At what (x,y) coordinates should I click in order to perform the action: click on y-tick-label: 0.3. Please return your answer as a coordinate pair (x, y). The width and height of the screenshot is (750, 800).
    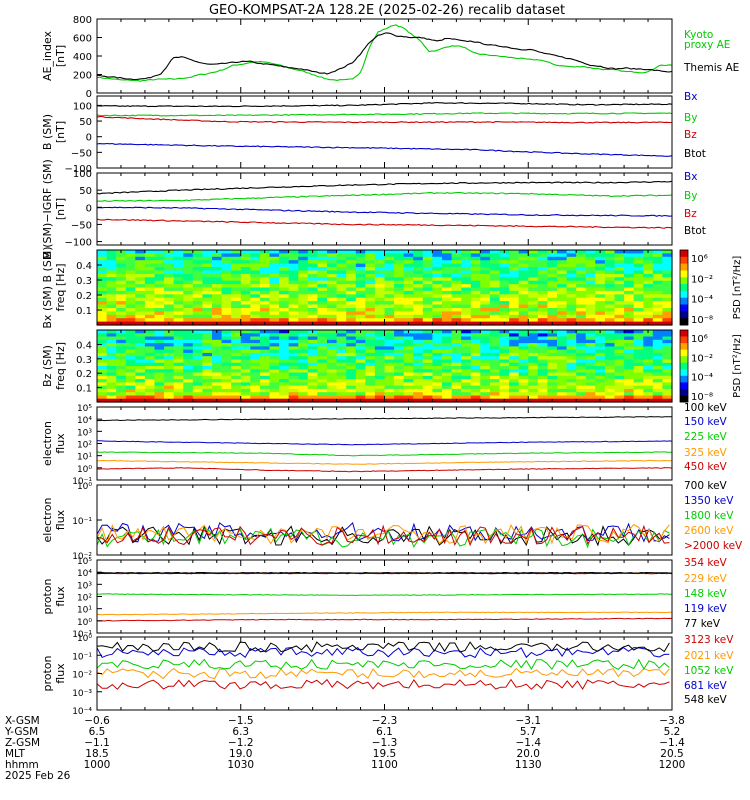
    Looking at the image, I should click on (84, 360).